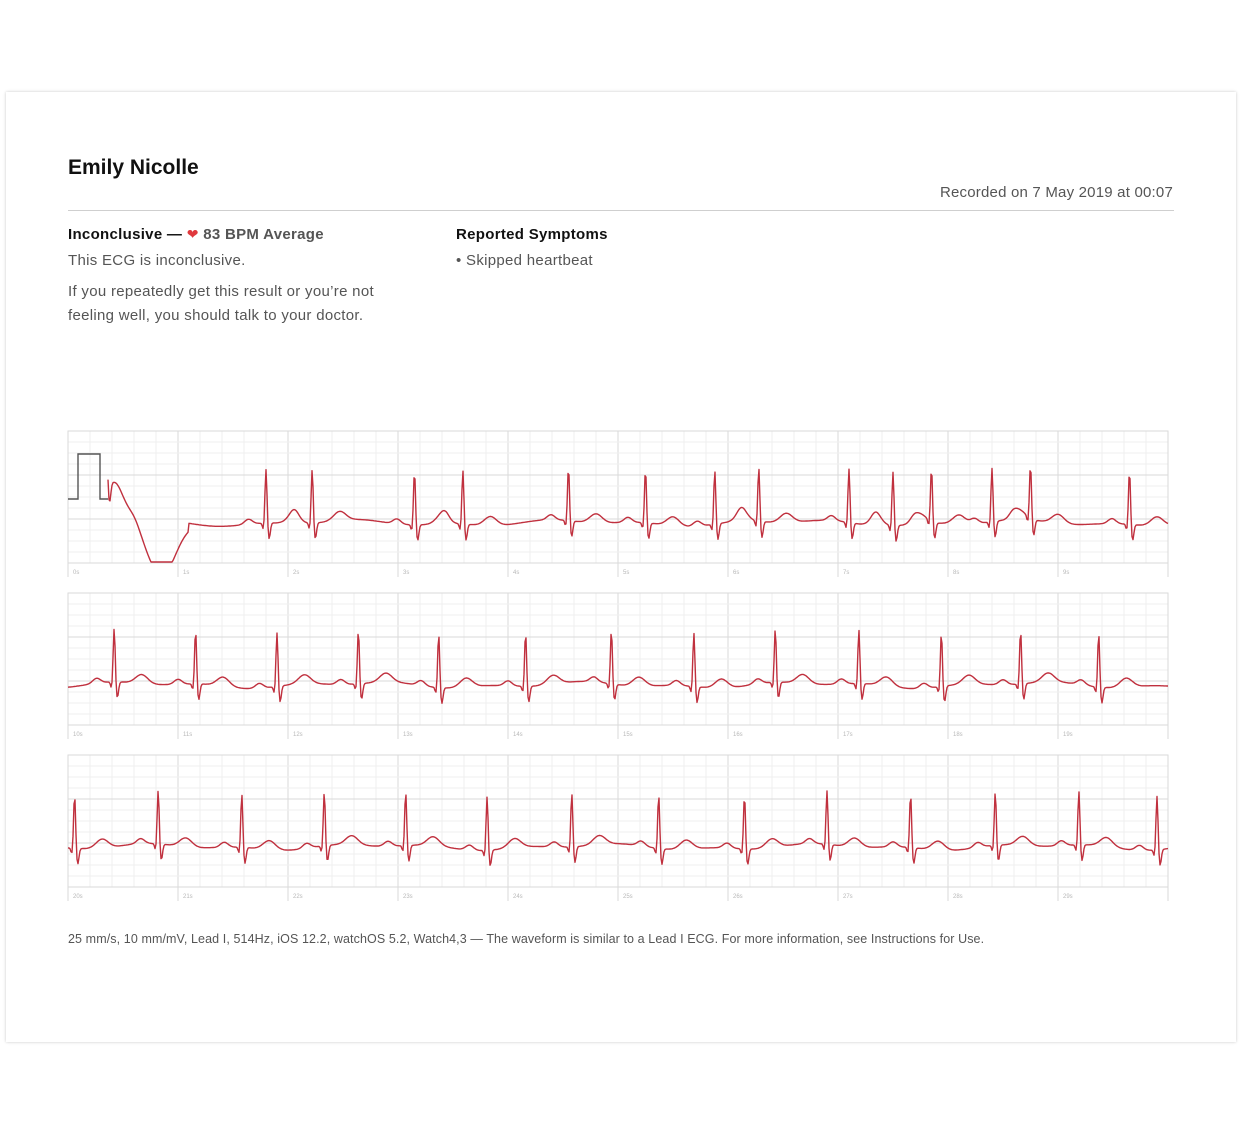 Image resolution: width=1242 pixels, height=1136 pixels. What do you see at coordinates (406, 573) in the screenshot?
I see `tick-label: 3s` at bounding box center [406, 573].